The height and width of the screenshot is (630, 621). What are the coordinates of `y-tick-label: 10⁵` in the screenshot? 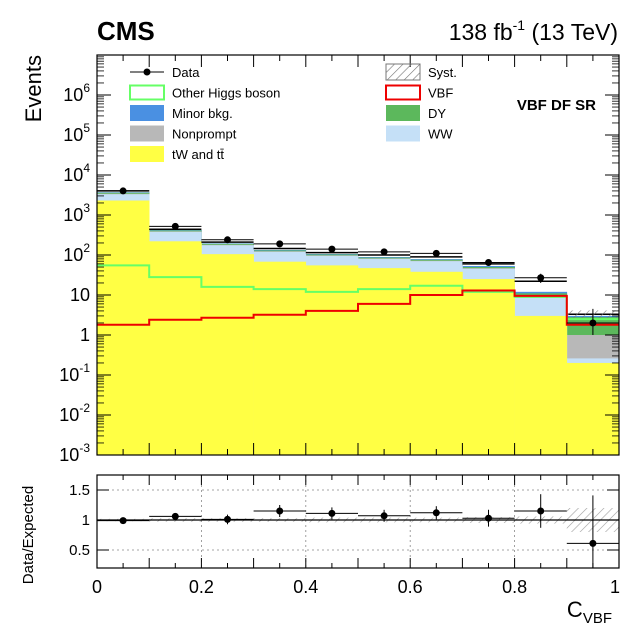 It's located at (76, 133).